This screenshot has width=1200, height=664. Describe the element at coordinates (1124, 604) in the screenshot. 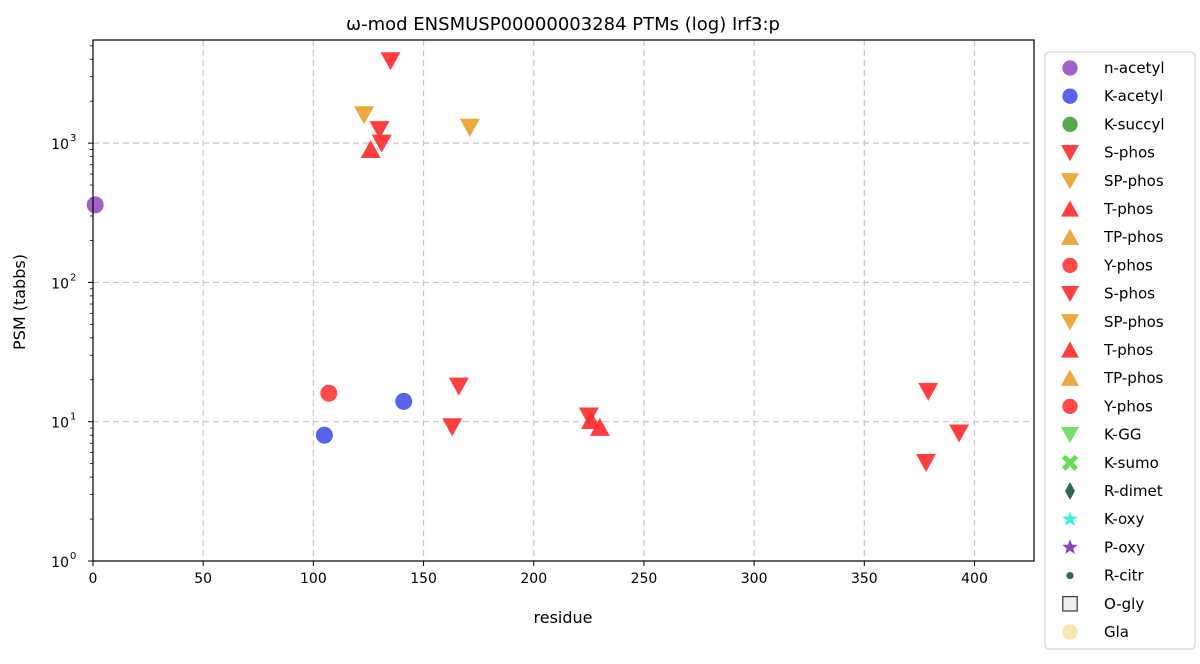

I see `legend-label: O-gly` at that location.